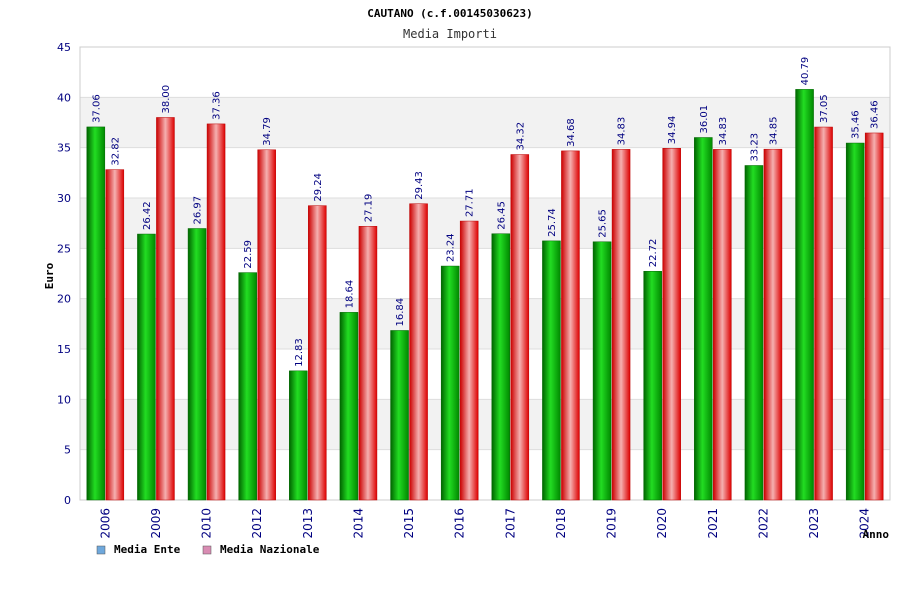 The image size is (900, 605). I want to click on y-axis-label: Euro, so click(49, 275).